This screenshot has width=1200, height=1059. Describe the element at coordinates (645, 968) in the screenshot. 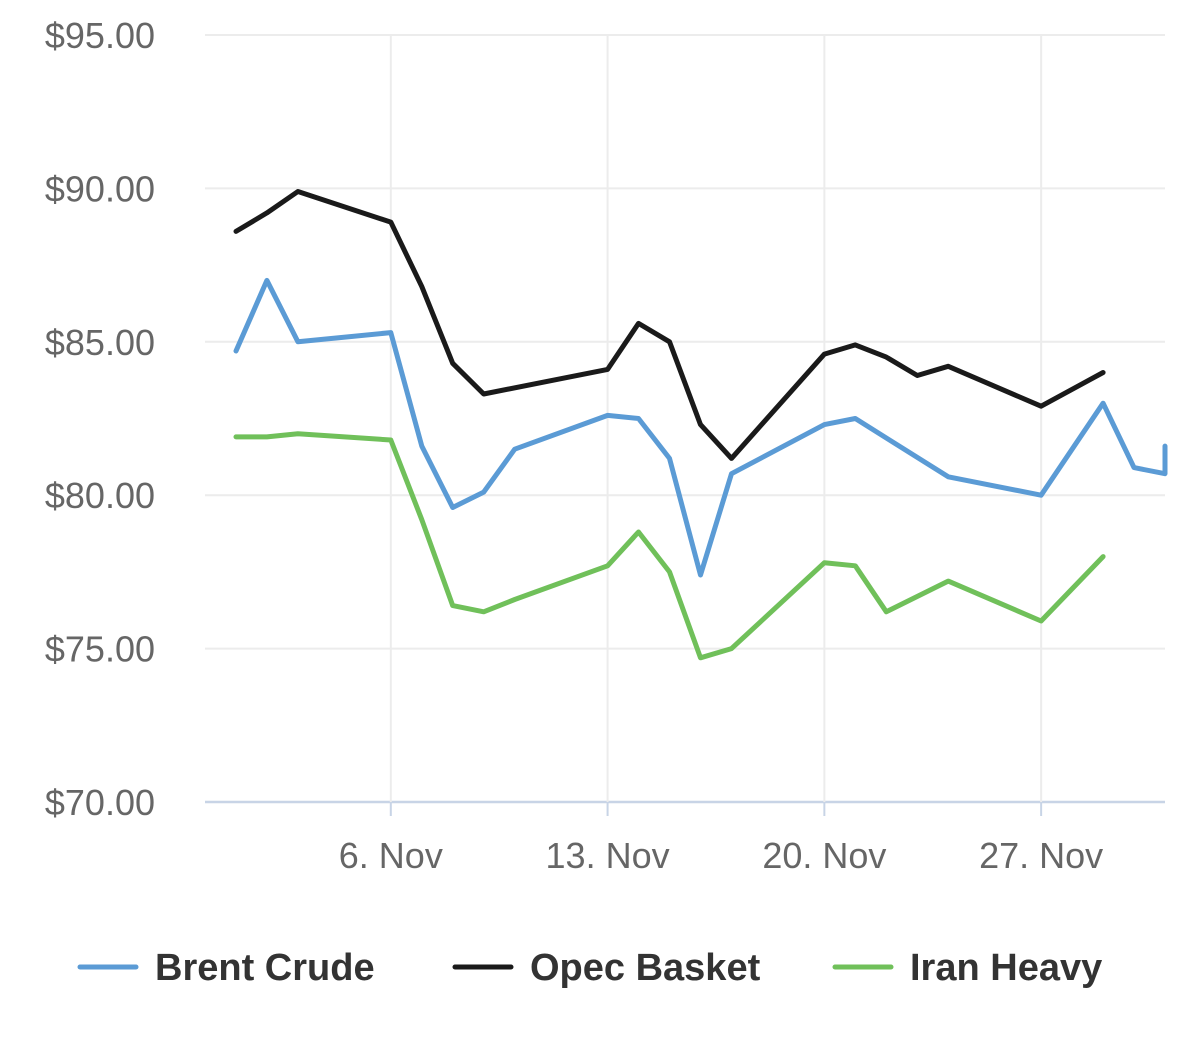

I see `legend-label: Opec Basket` at that location.